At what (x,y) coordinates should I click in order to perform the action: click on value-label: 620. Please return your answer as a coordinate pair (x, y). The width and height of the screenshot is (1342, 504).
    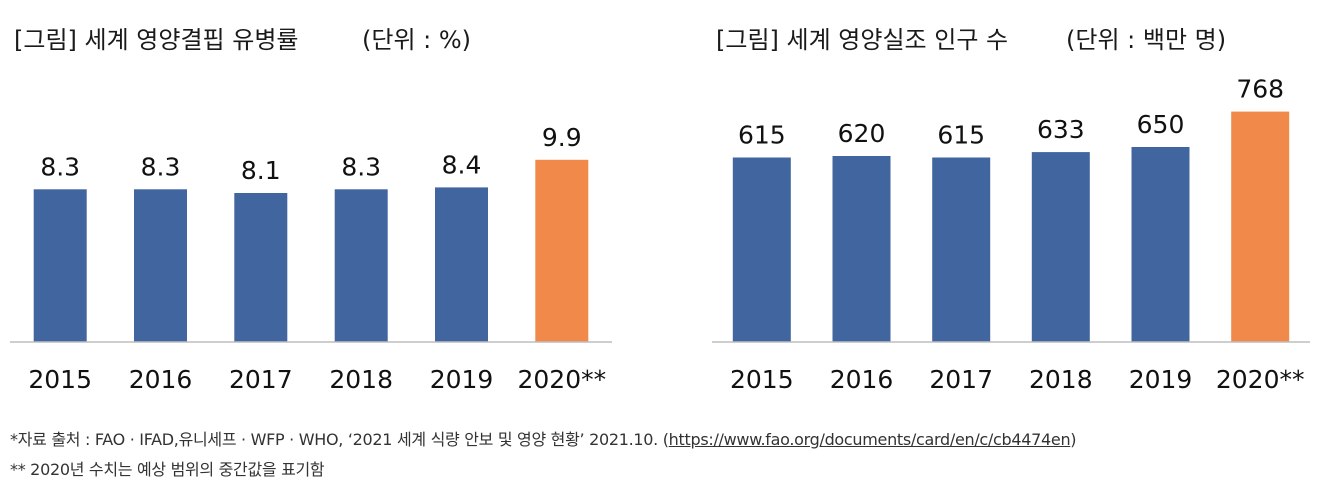
    Looking at the image, I should click on (862, 133).